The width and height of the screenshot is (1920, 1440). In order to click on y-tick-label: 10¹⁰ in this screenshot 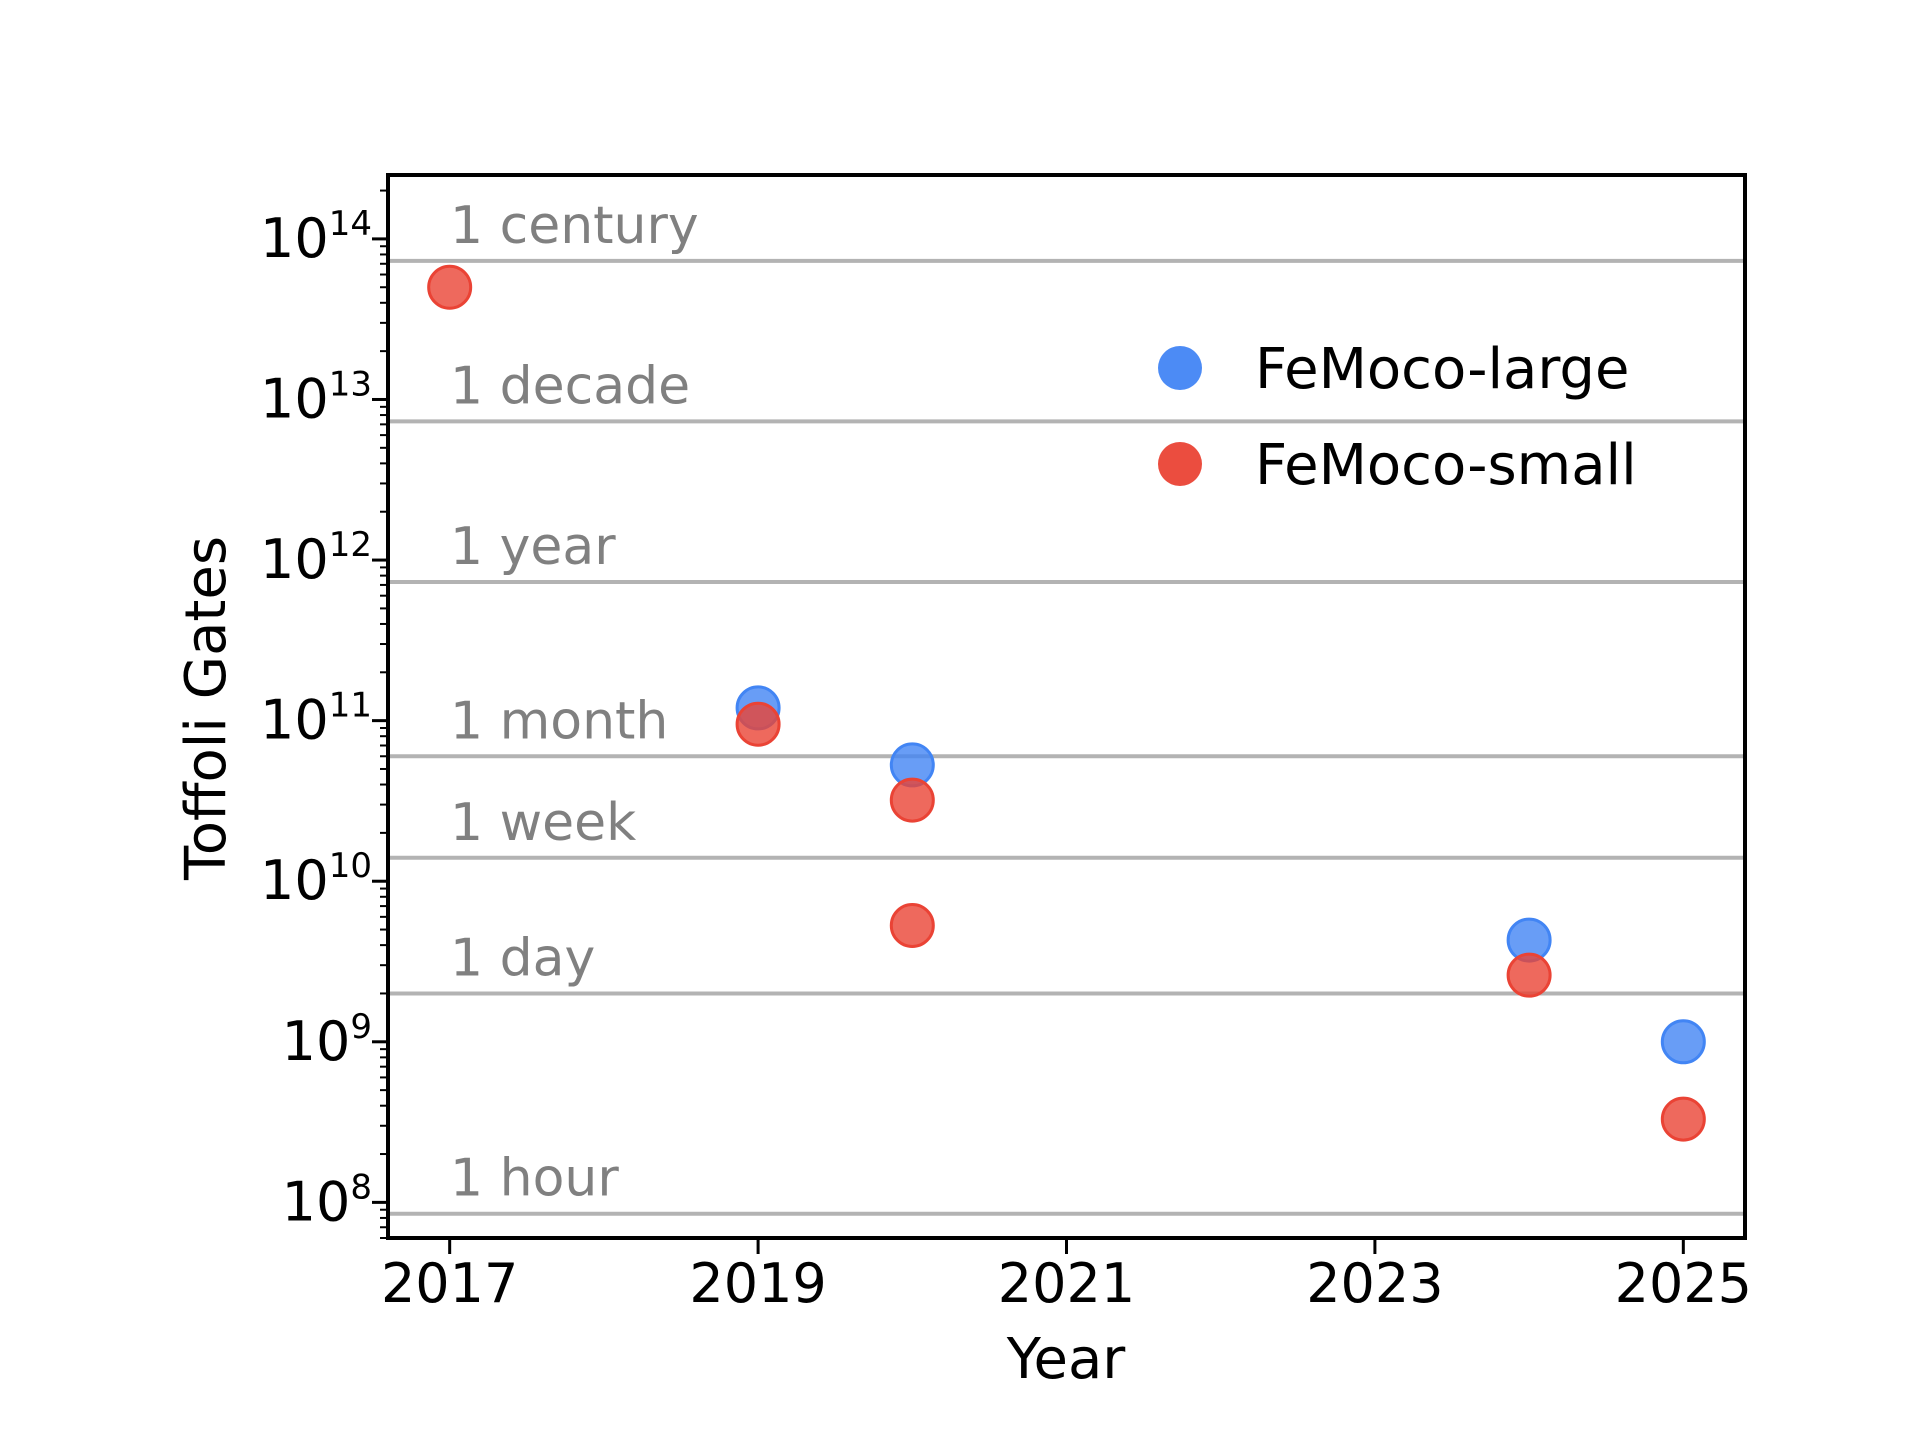, I will do `click(316, 879)`.